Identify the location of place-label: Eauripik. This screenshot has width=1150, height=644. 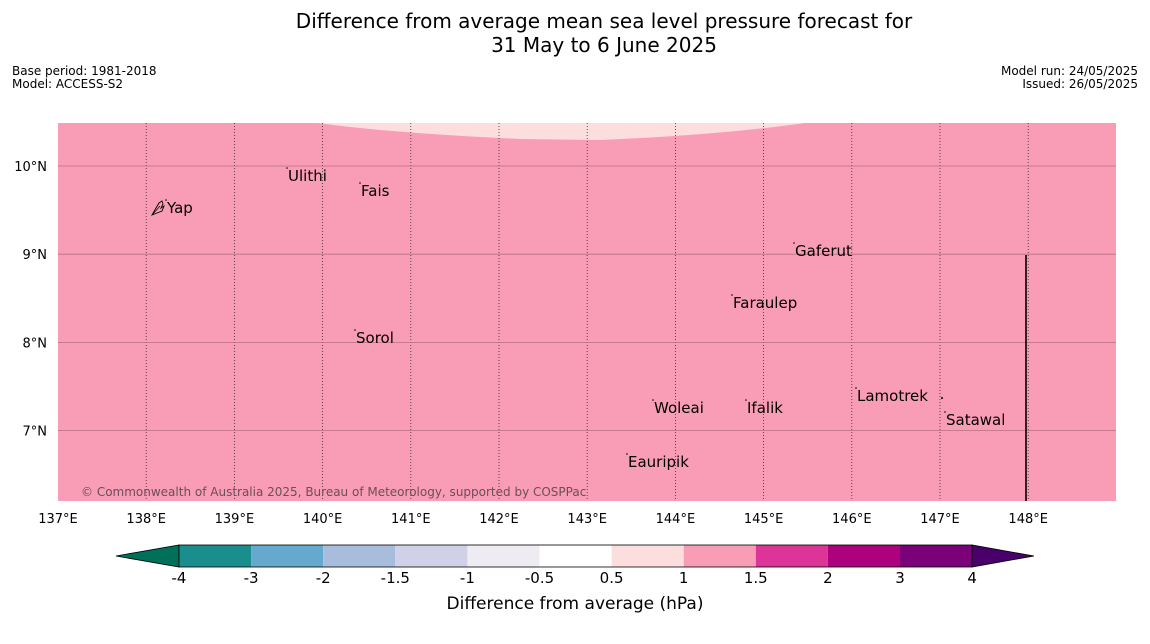
(658, 462).